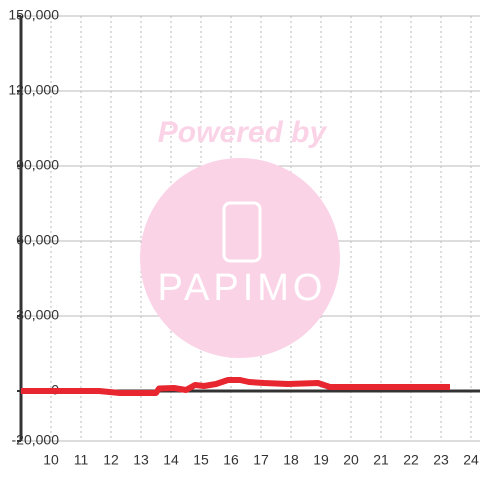 The width and height of the screenshot is (480, 480). What do you see at coordinates (37, 165) in the screenshot?
I see `y-tick-label: 90,000` at bounding box center [37, 165].